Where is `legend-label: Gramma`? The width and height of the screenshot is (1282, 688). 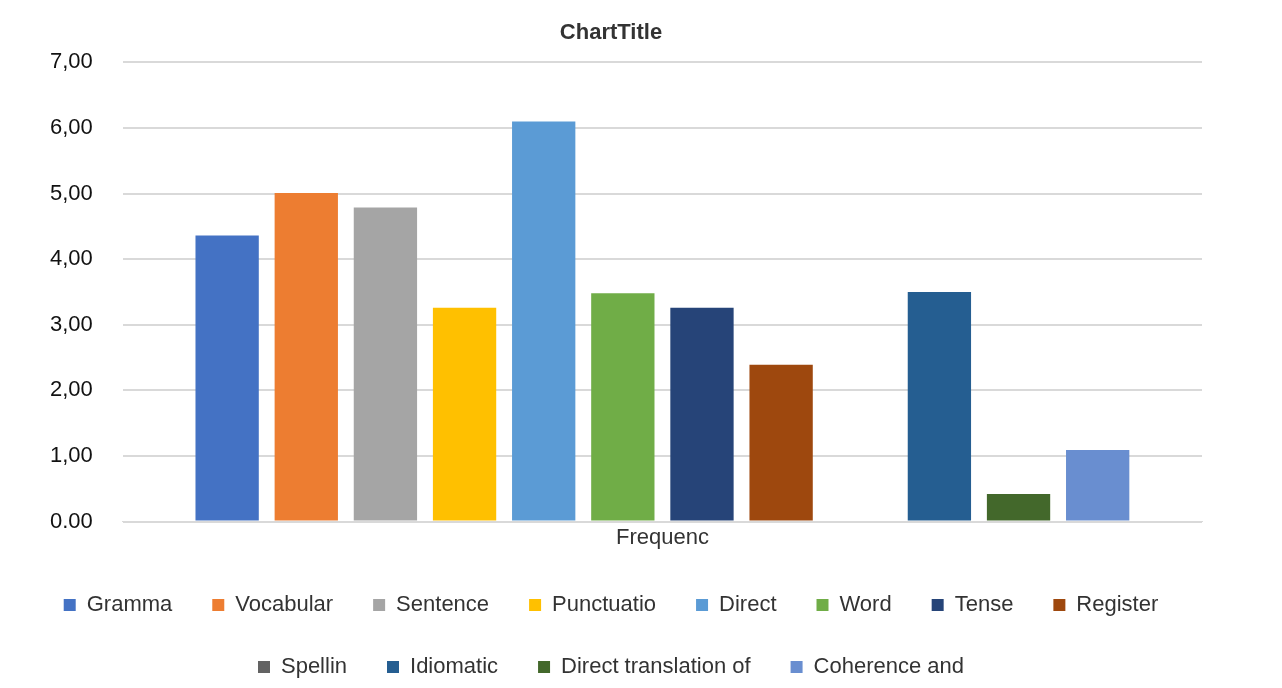 legend-label: Gramma is located at coordinates (130, 604).